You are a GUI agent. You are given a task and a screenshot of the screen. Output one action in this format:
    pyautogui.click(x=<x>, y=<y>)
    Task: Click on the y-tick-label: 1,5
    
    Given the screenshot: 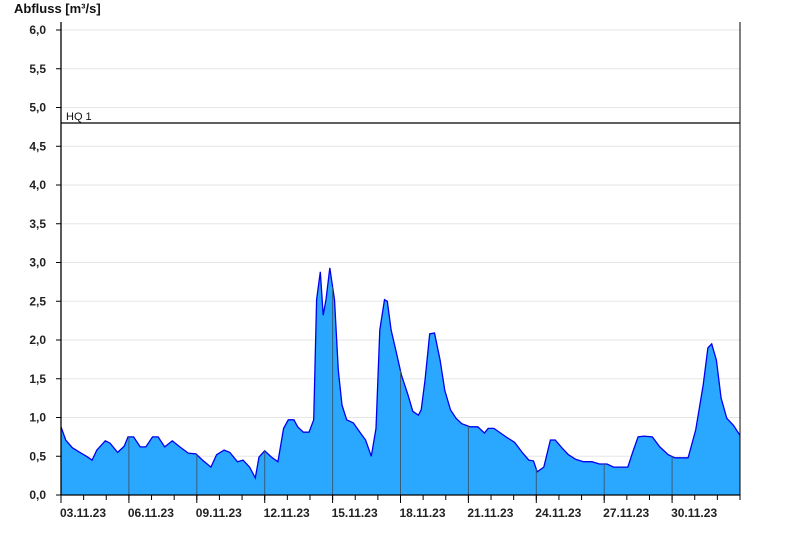 What is the action you would take?
    pyautogui.click(x=37, y=379)
    